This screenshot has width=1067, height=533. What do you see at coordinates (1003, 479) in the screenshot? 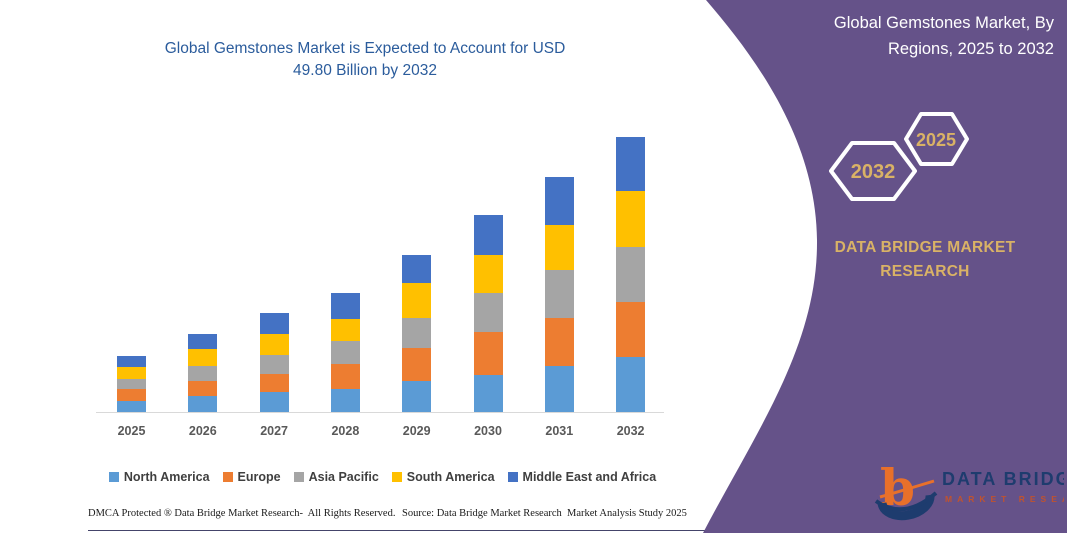
I see `logo-text-main: DATA BRIDGE` at bounding box center [1003, 479].